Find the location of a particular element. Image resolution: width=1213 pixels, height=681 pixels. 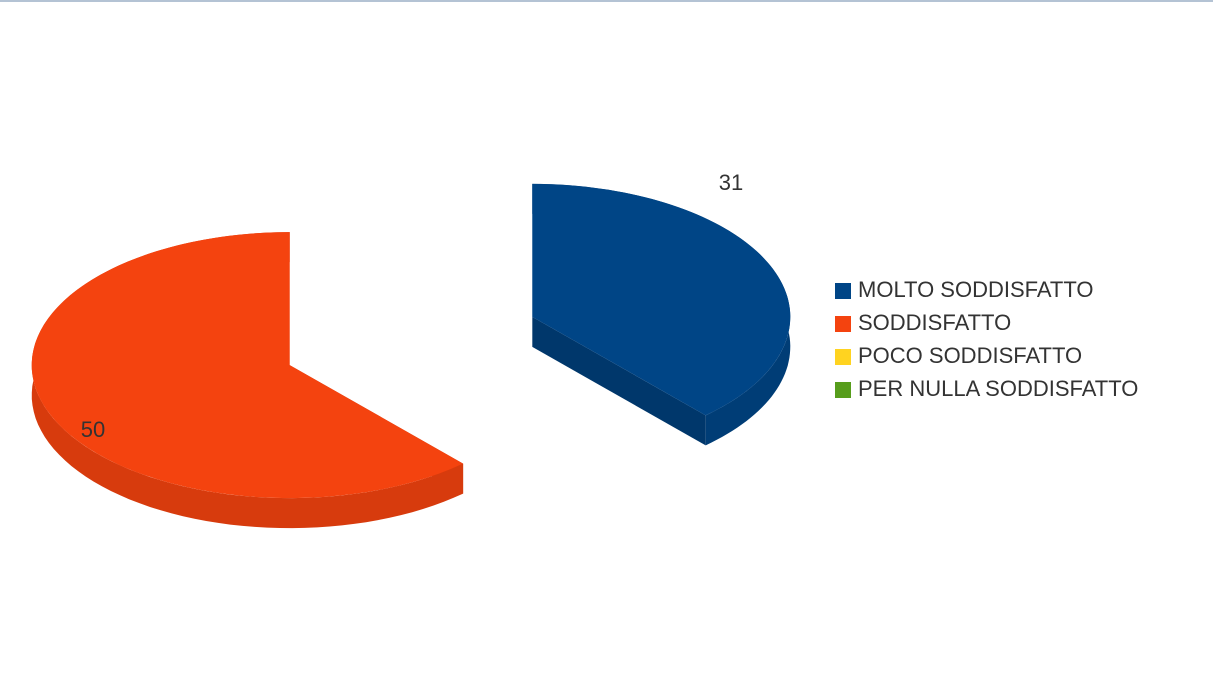

top-border is located at coordinates (606, 1).